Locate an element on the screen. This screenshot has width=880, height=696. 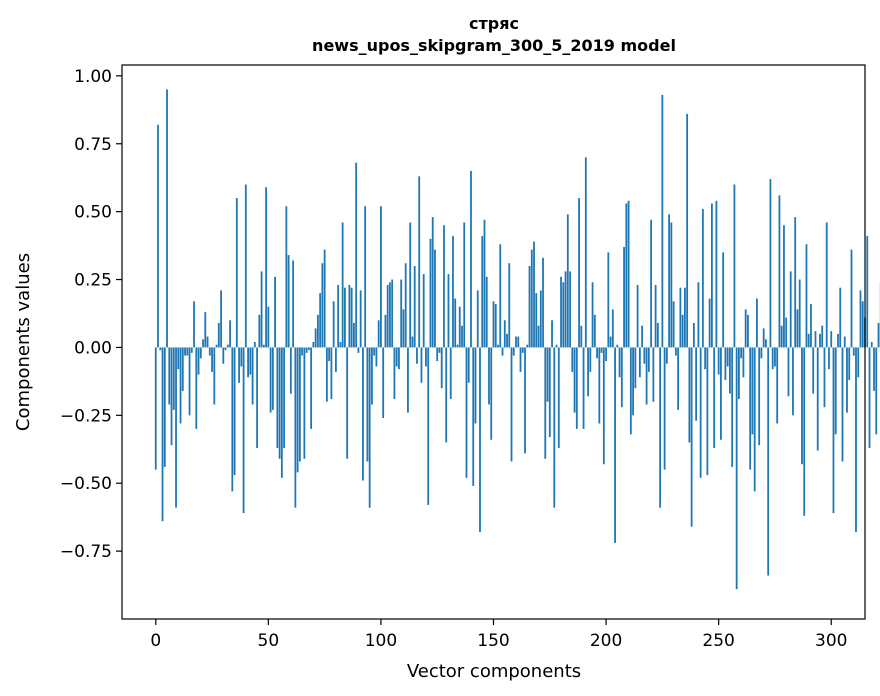
chart-title-line1: стряс is located at coordinates (494, 23).